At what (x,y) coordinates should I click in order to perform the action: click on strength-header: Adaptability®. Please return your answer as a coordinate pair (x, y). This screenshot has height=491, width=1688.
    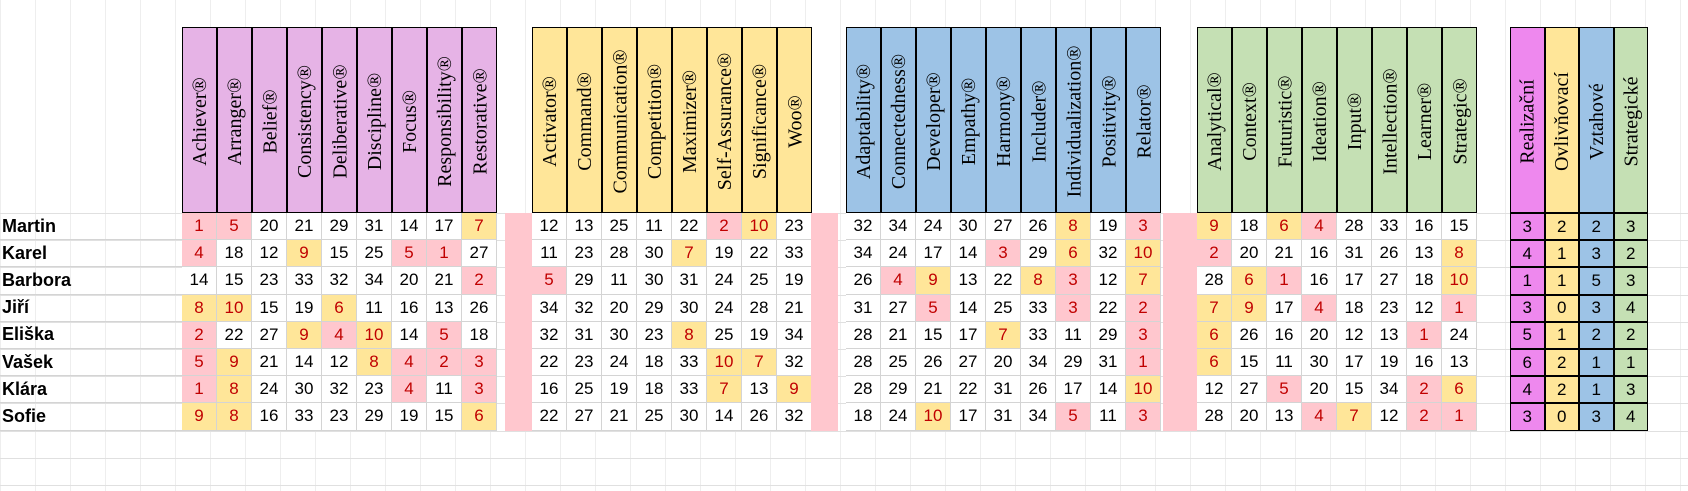
    Looking at the image, I should click on (863, 120).